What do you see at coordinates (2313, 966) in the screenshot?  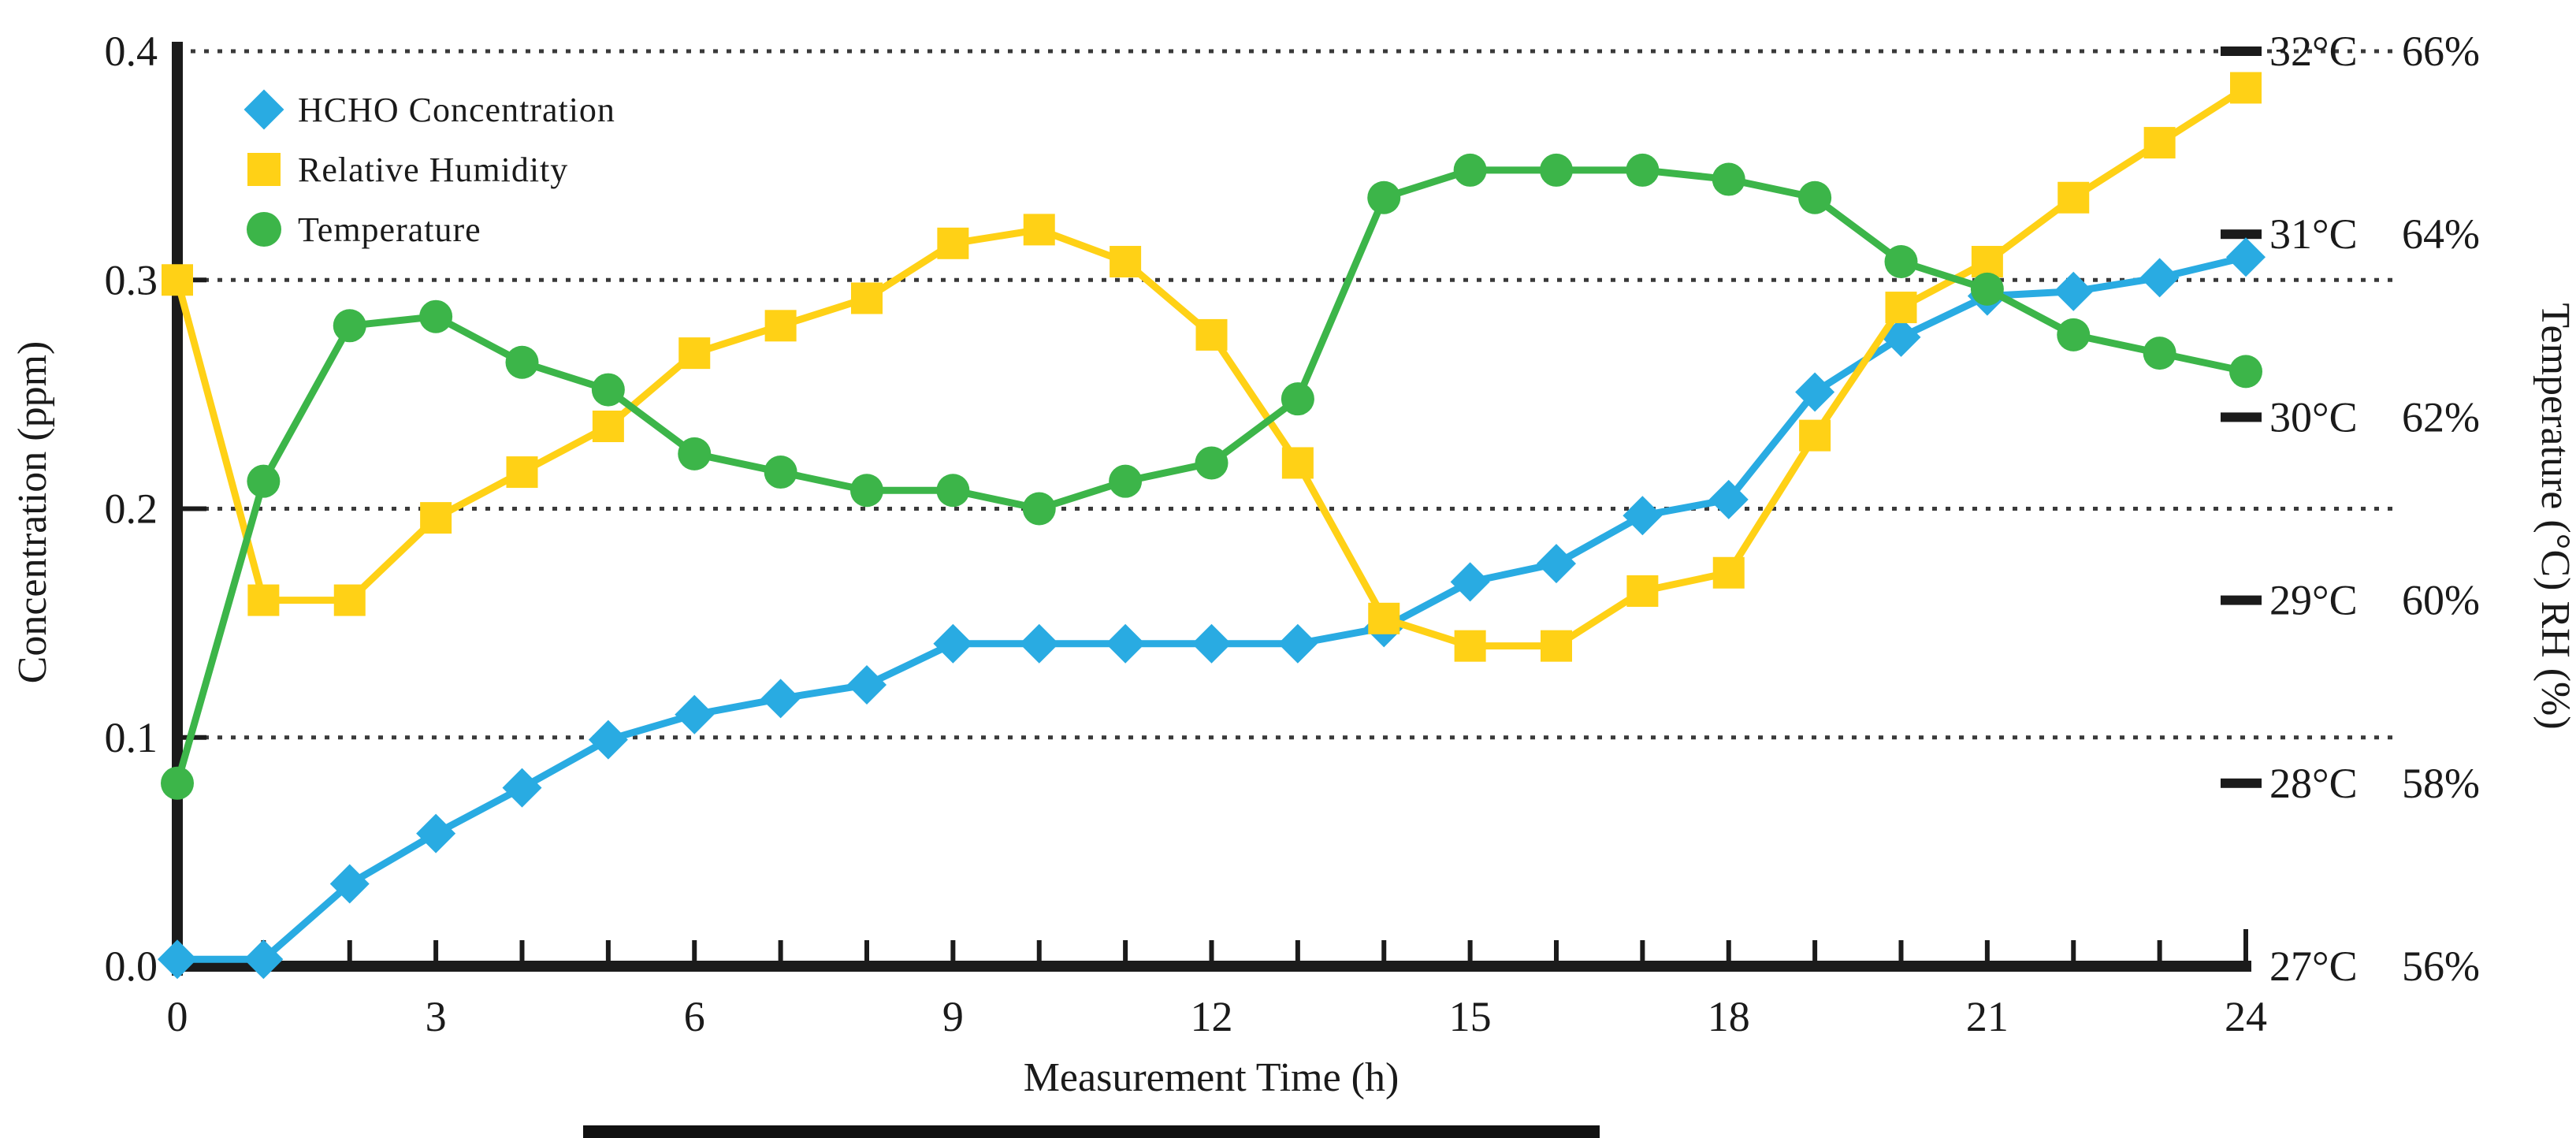 I see `right-temp-tick-label: 27°C` at bounding box center [2313, 966].